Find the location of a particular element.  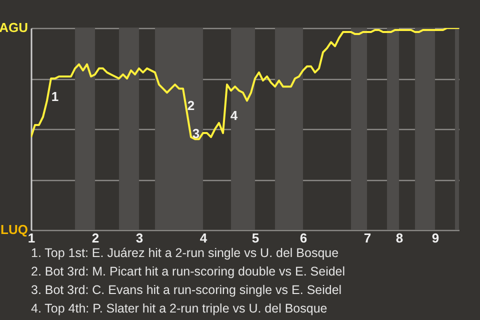

x-tick-label: 2 is located at coordinates (96, 238).